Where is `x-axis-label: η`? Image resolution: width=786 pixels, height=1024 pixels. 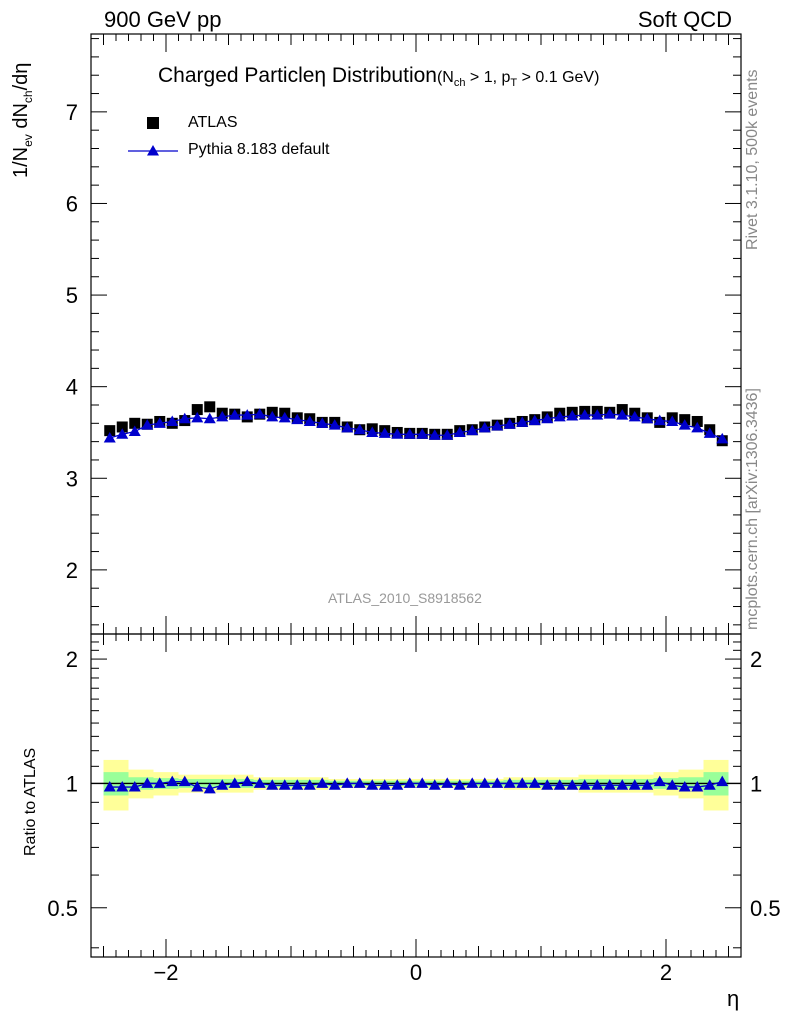 x-axis-label: η is located at coordinates (733, 998).